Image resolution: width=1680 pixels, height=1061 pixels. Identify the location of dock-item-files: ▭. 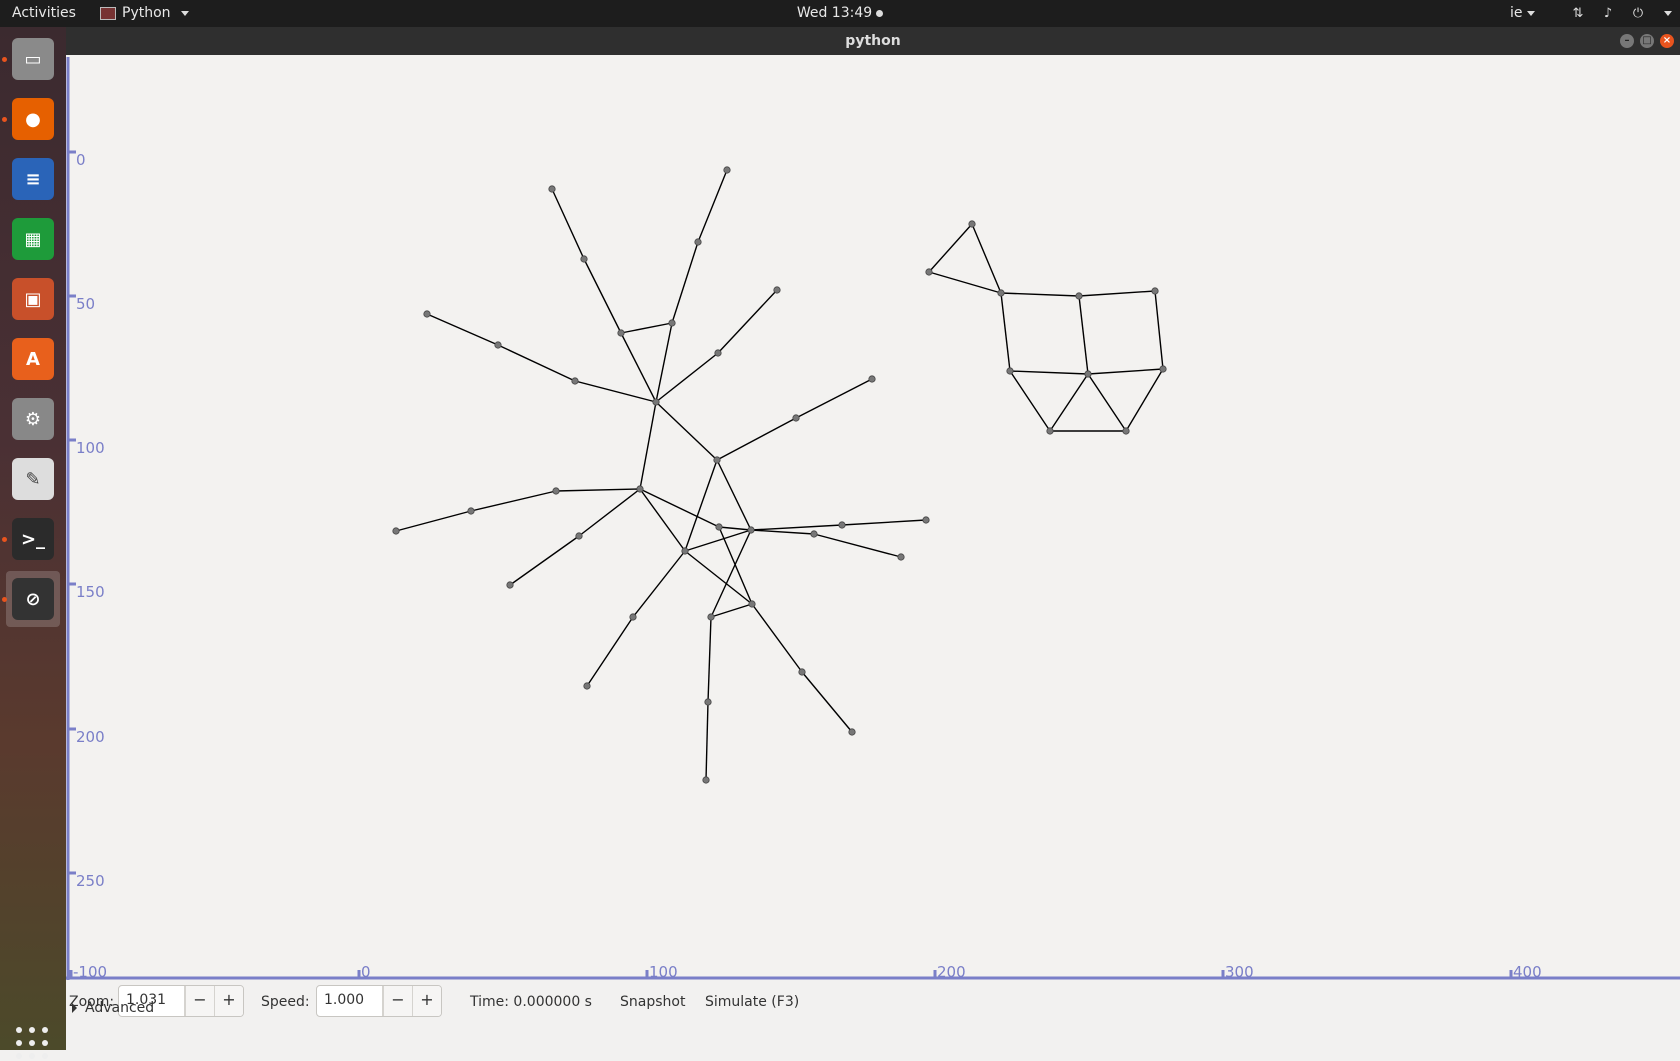
(33, 59).